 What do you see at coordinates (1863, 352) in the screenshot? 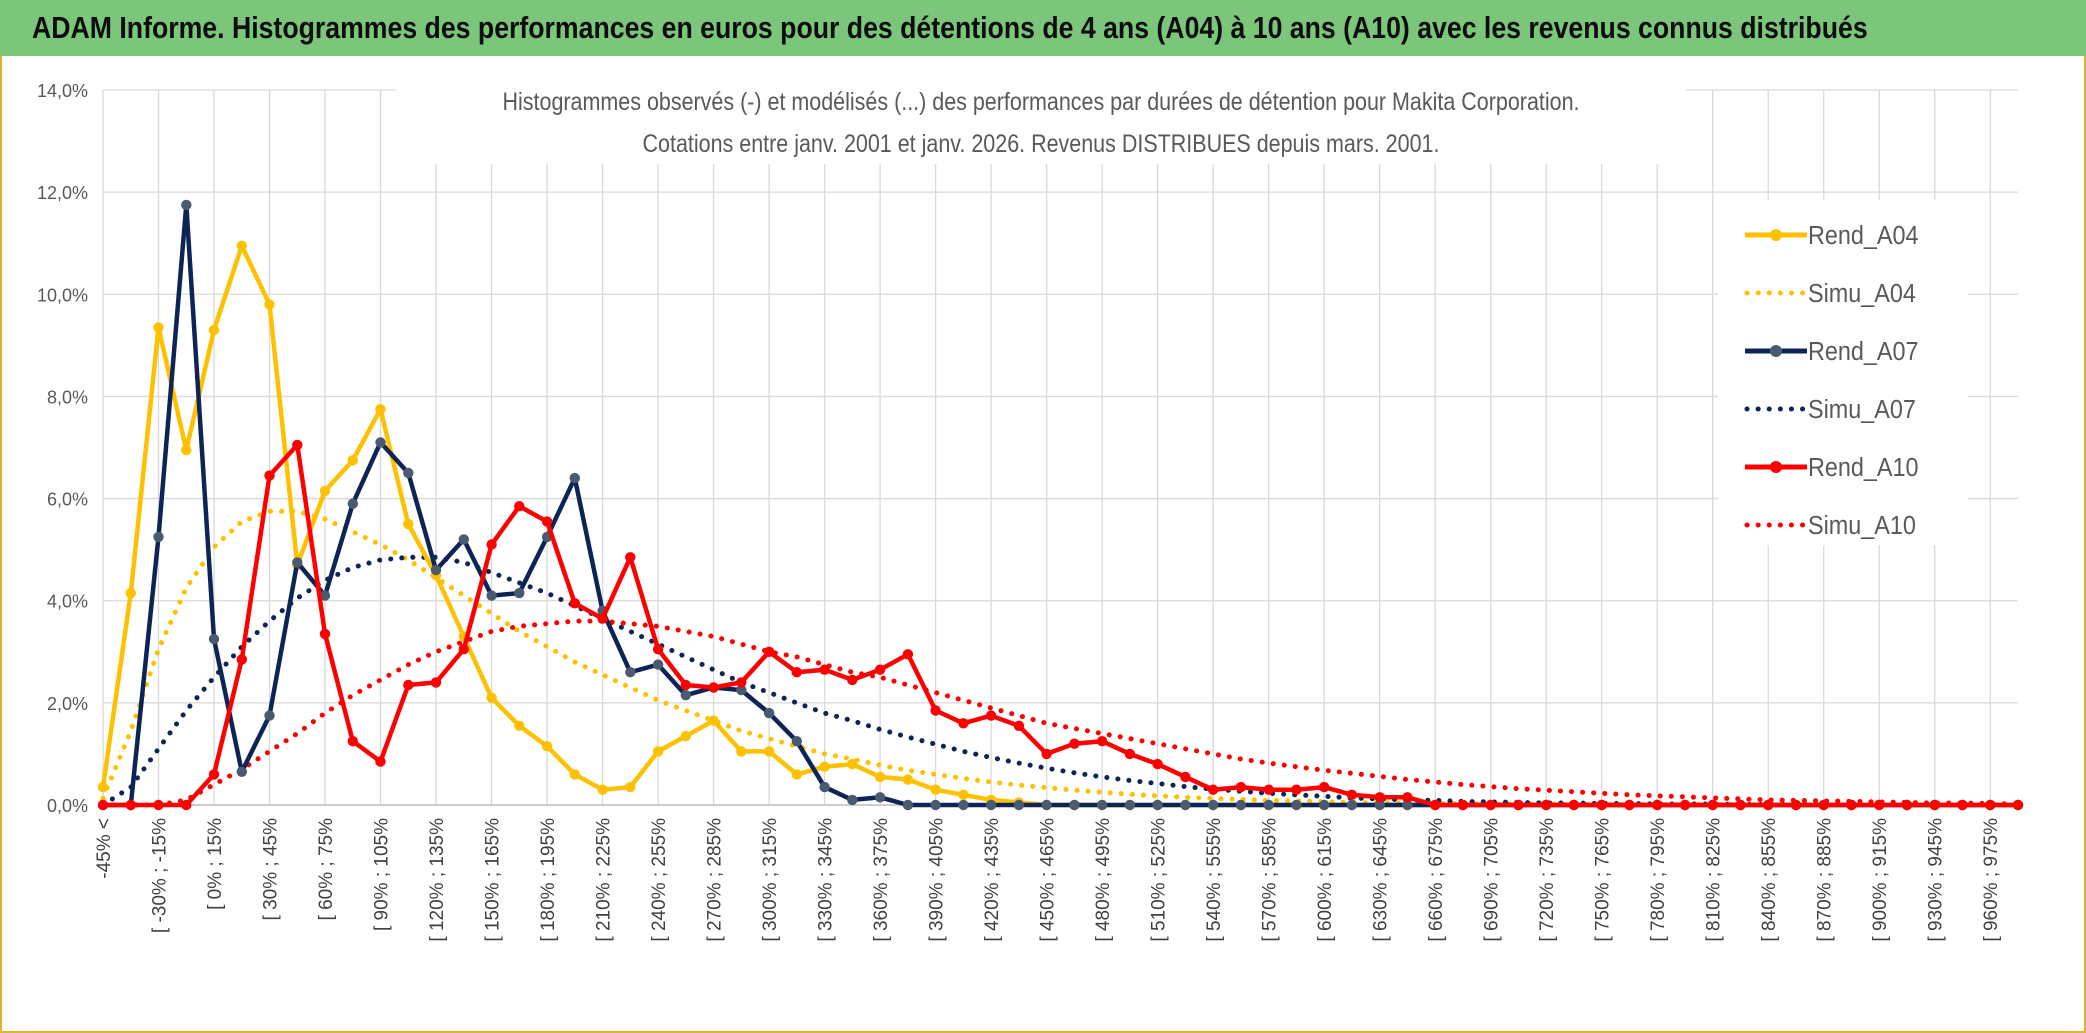
I see `legend-label: Rend_A07` at bounding box center [1863, 352].